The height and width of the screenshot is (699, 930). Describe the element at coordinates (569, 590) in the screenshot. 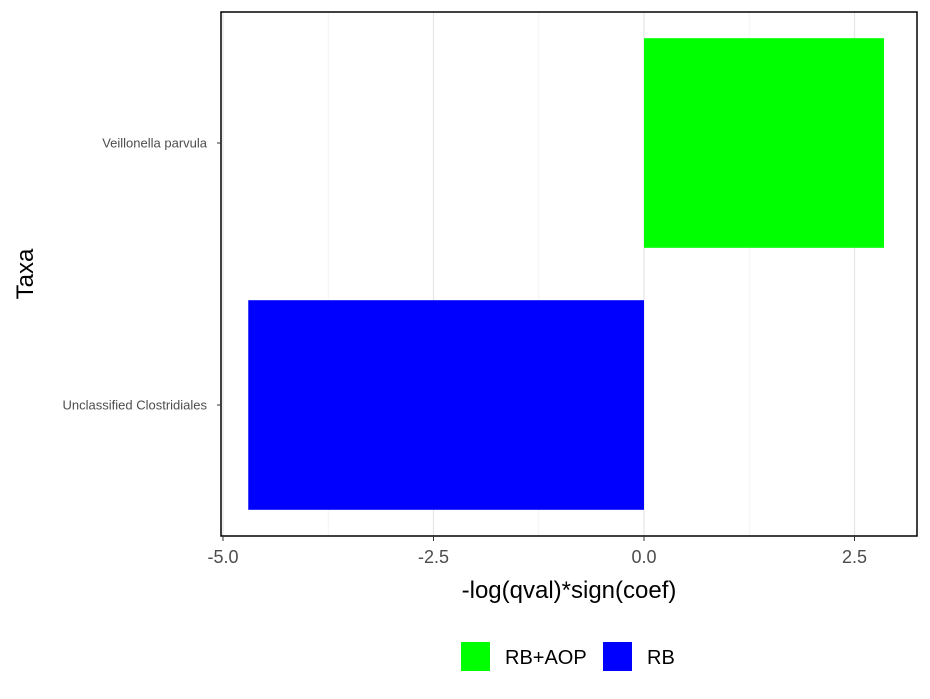

I see `x-axis-title: -log(qval)*sign(coef)` at that location.